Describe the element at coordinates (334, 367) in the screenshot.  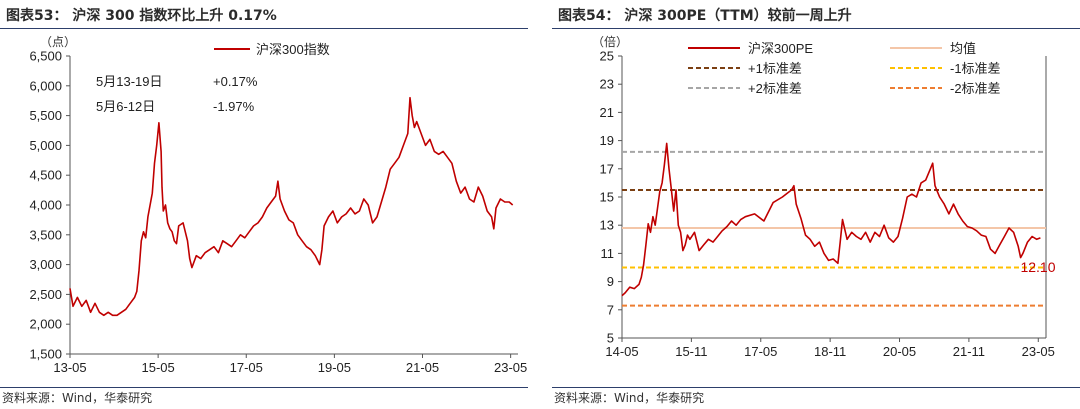
I see `x-tick-label: 19-05` at that location.